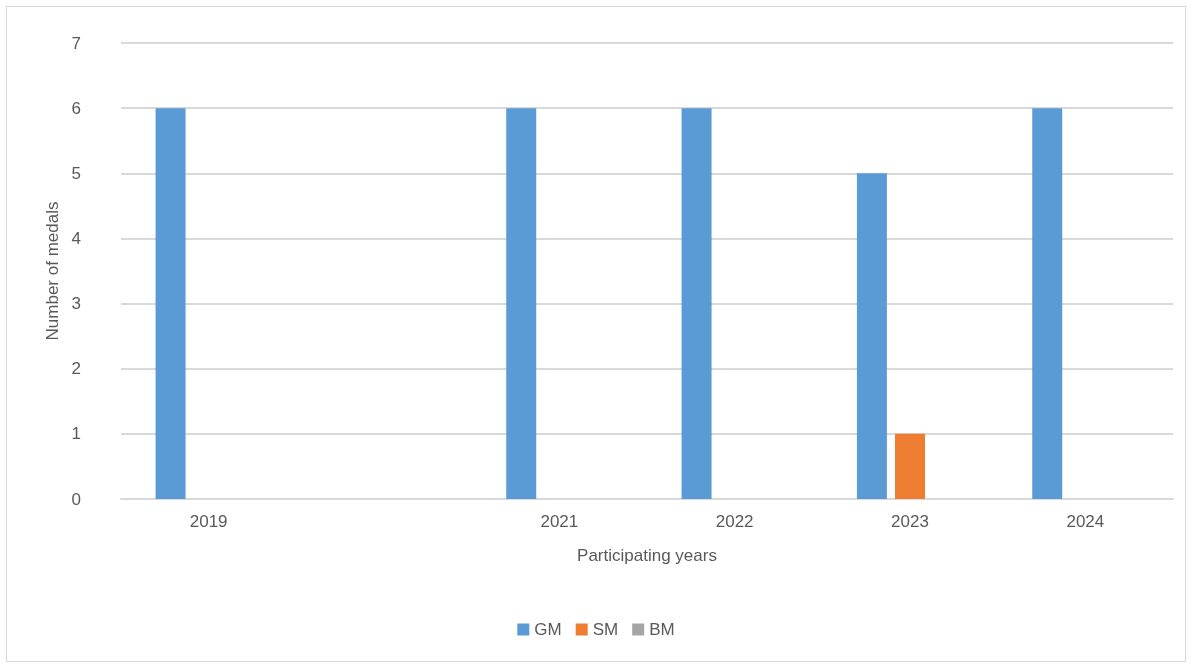  I want to click on y-tick-label: 5, so click(76, 173).